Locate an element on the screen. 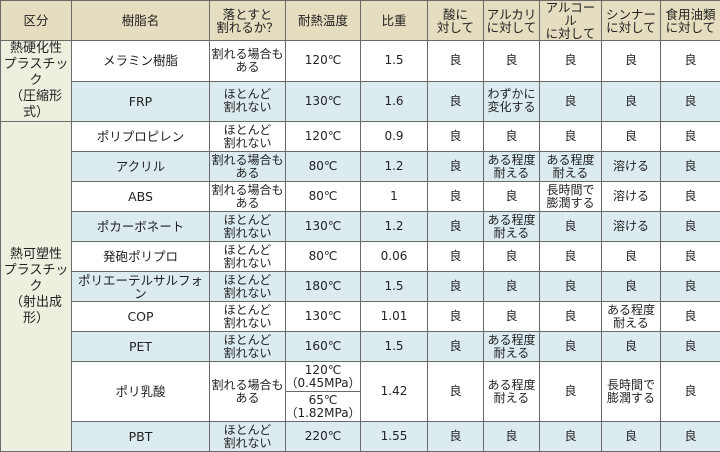 Image resolution: width=720 pixels, height=452 pixels. header-drop-break: 落とすと 割れるか？ is located at coordinates (248, 21).